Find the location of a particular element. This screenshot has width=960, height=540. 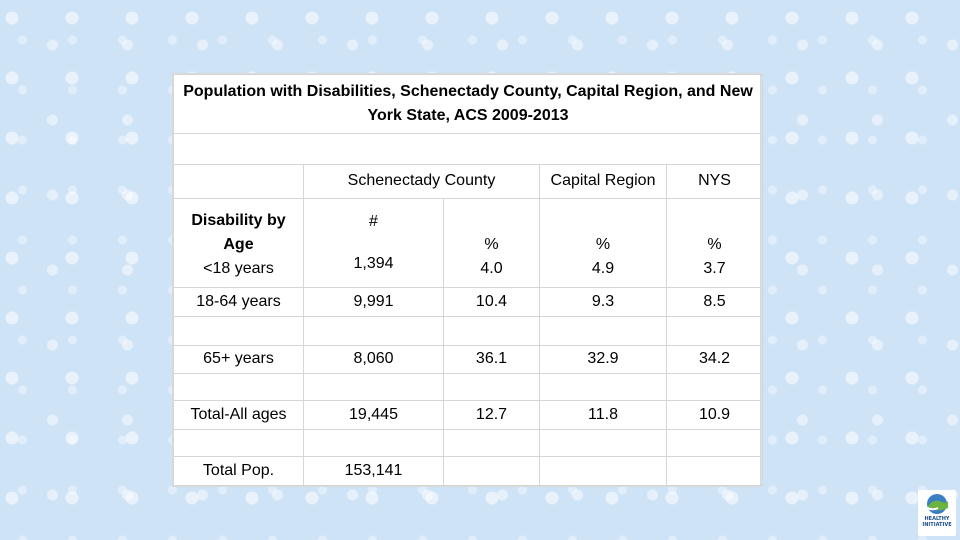

row-label-under-18: Disability by Age <18 years is located at coordinates (238, 242).